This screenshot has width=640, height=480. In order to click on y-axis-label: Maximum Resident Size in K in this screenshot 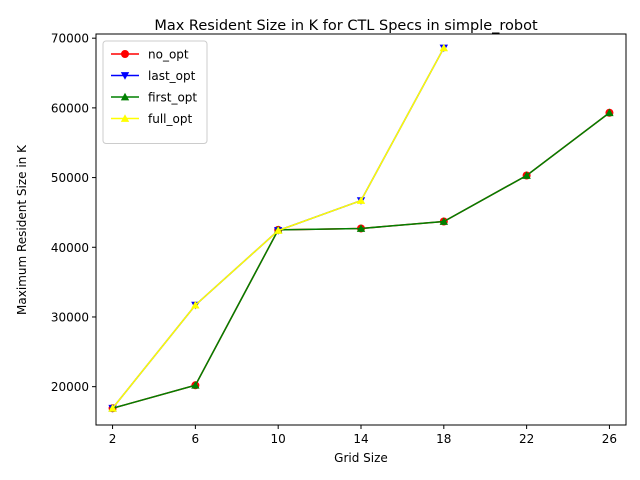, I will do `click(22, 229)`.